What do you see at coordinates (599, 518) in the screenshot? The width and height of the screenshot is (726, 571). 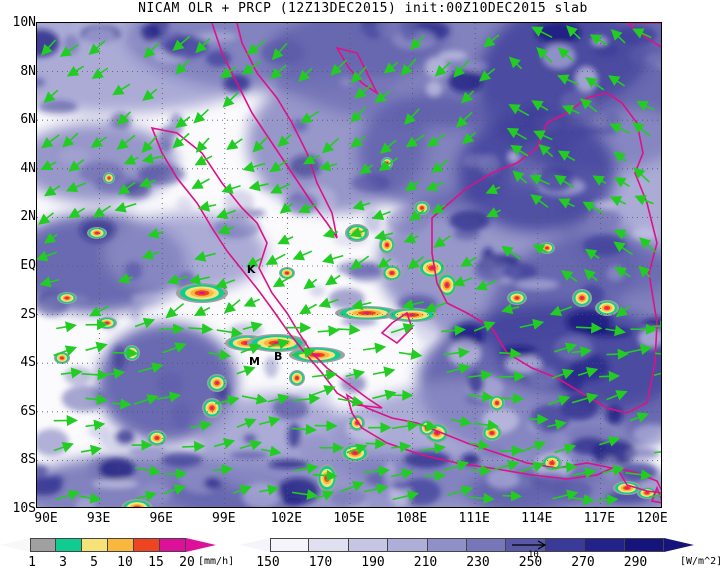 I see `lon-label: 117E` at bounding box center [599, 518].